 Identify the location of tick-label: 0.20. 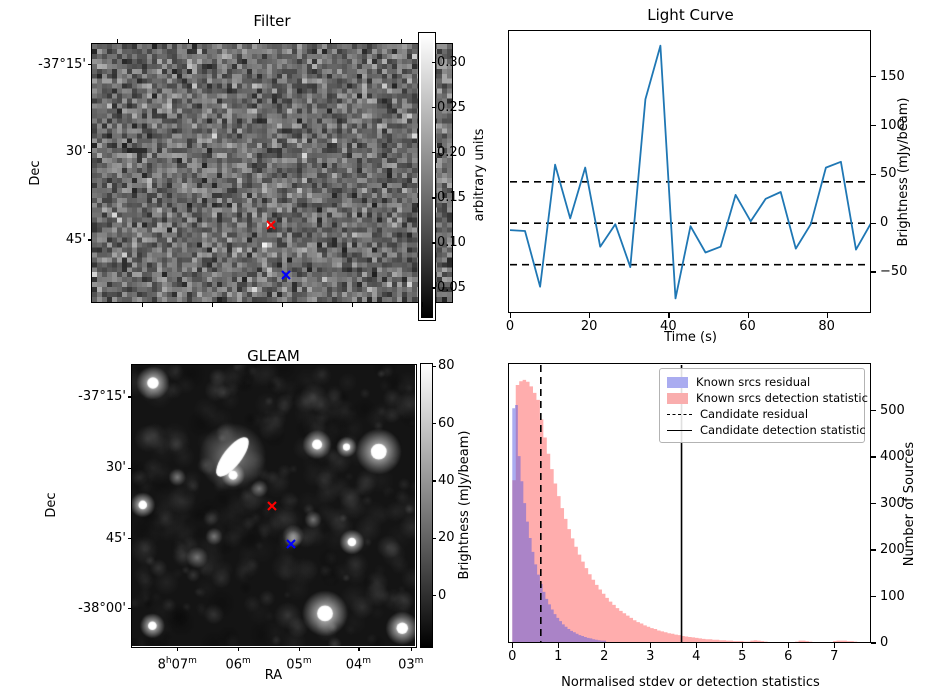
(451, 152).